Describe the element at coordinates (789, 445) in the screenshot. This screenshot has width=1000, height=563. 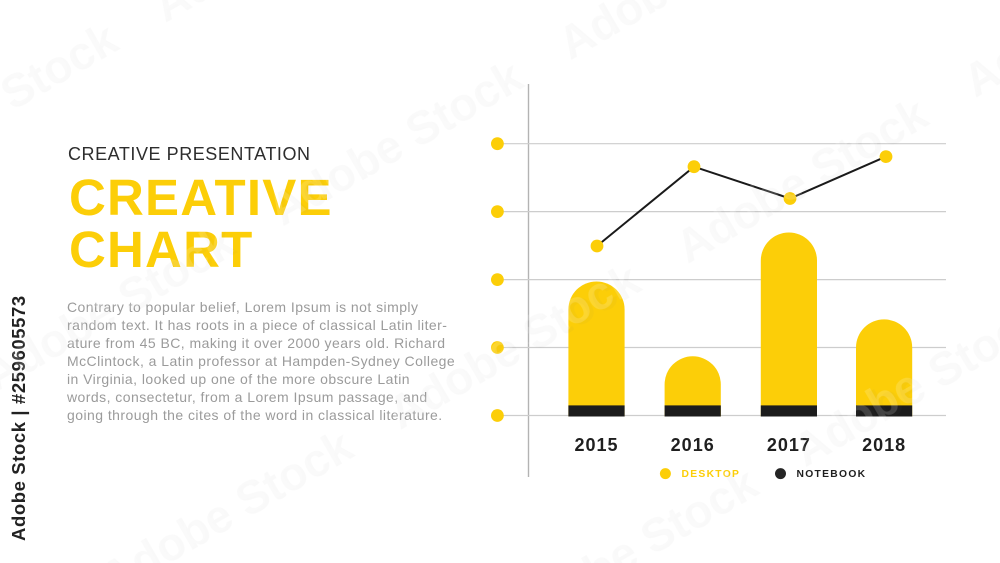
I see `svg-text: 2017` at that location.